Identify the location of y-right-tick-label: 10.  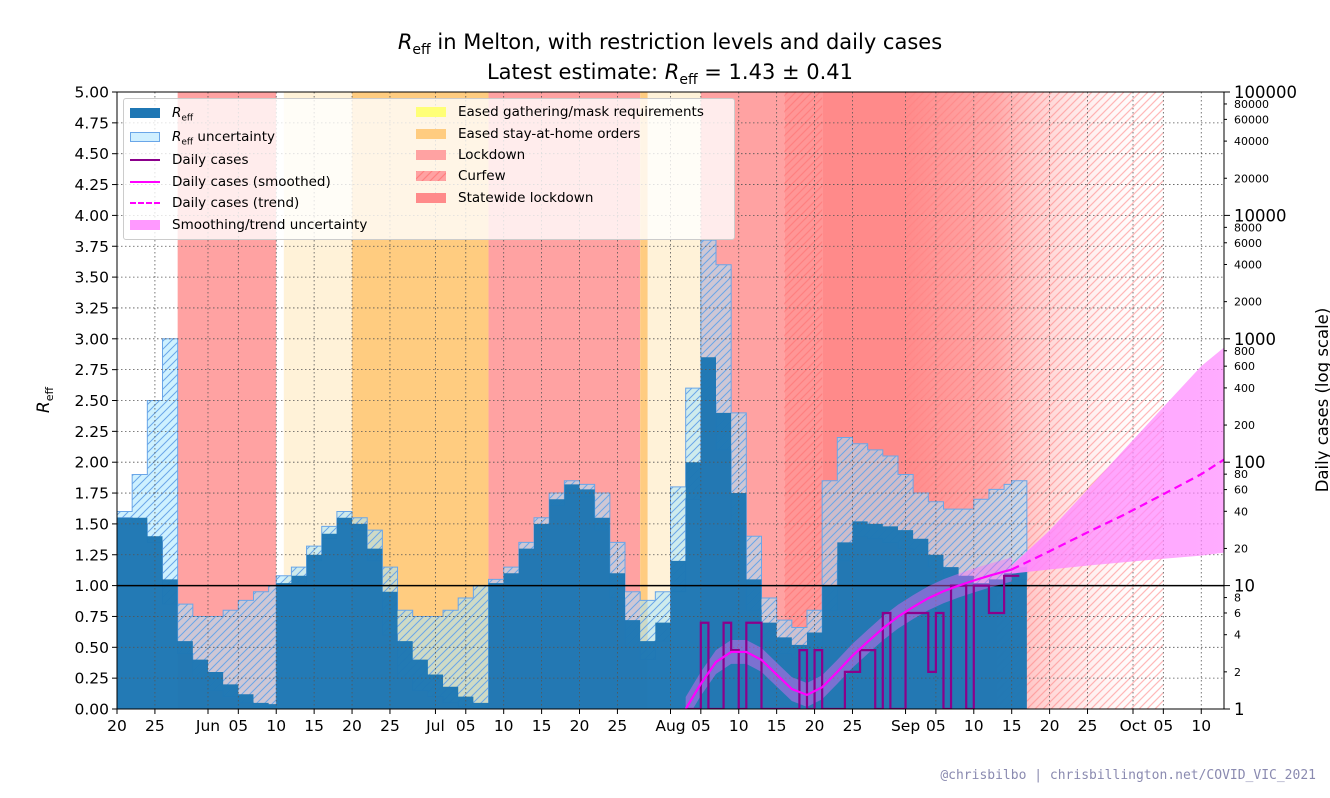
(1244, 586).